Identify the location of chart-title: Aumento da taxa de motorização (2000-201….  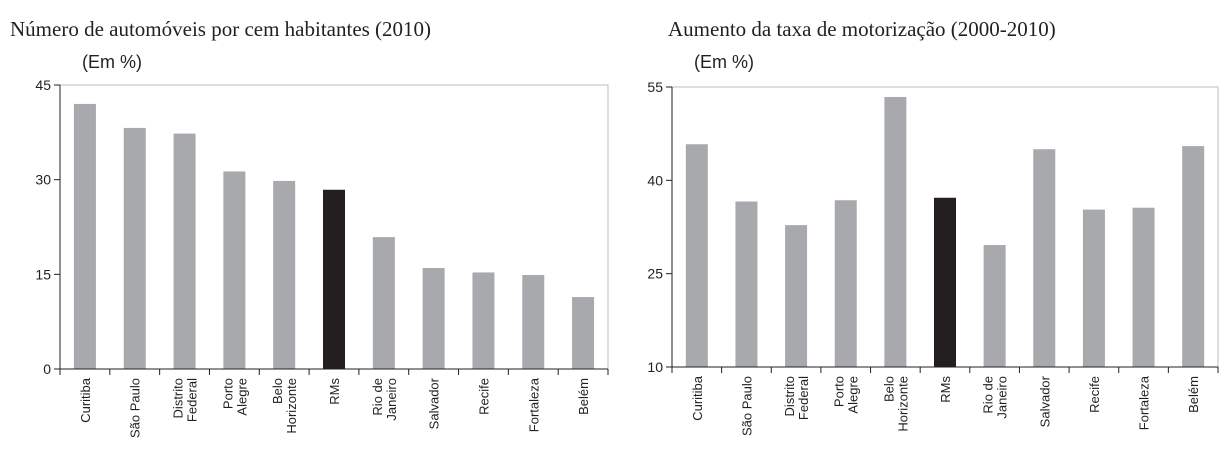
(862, 29).